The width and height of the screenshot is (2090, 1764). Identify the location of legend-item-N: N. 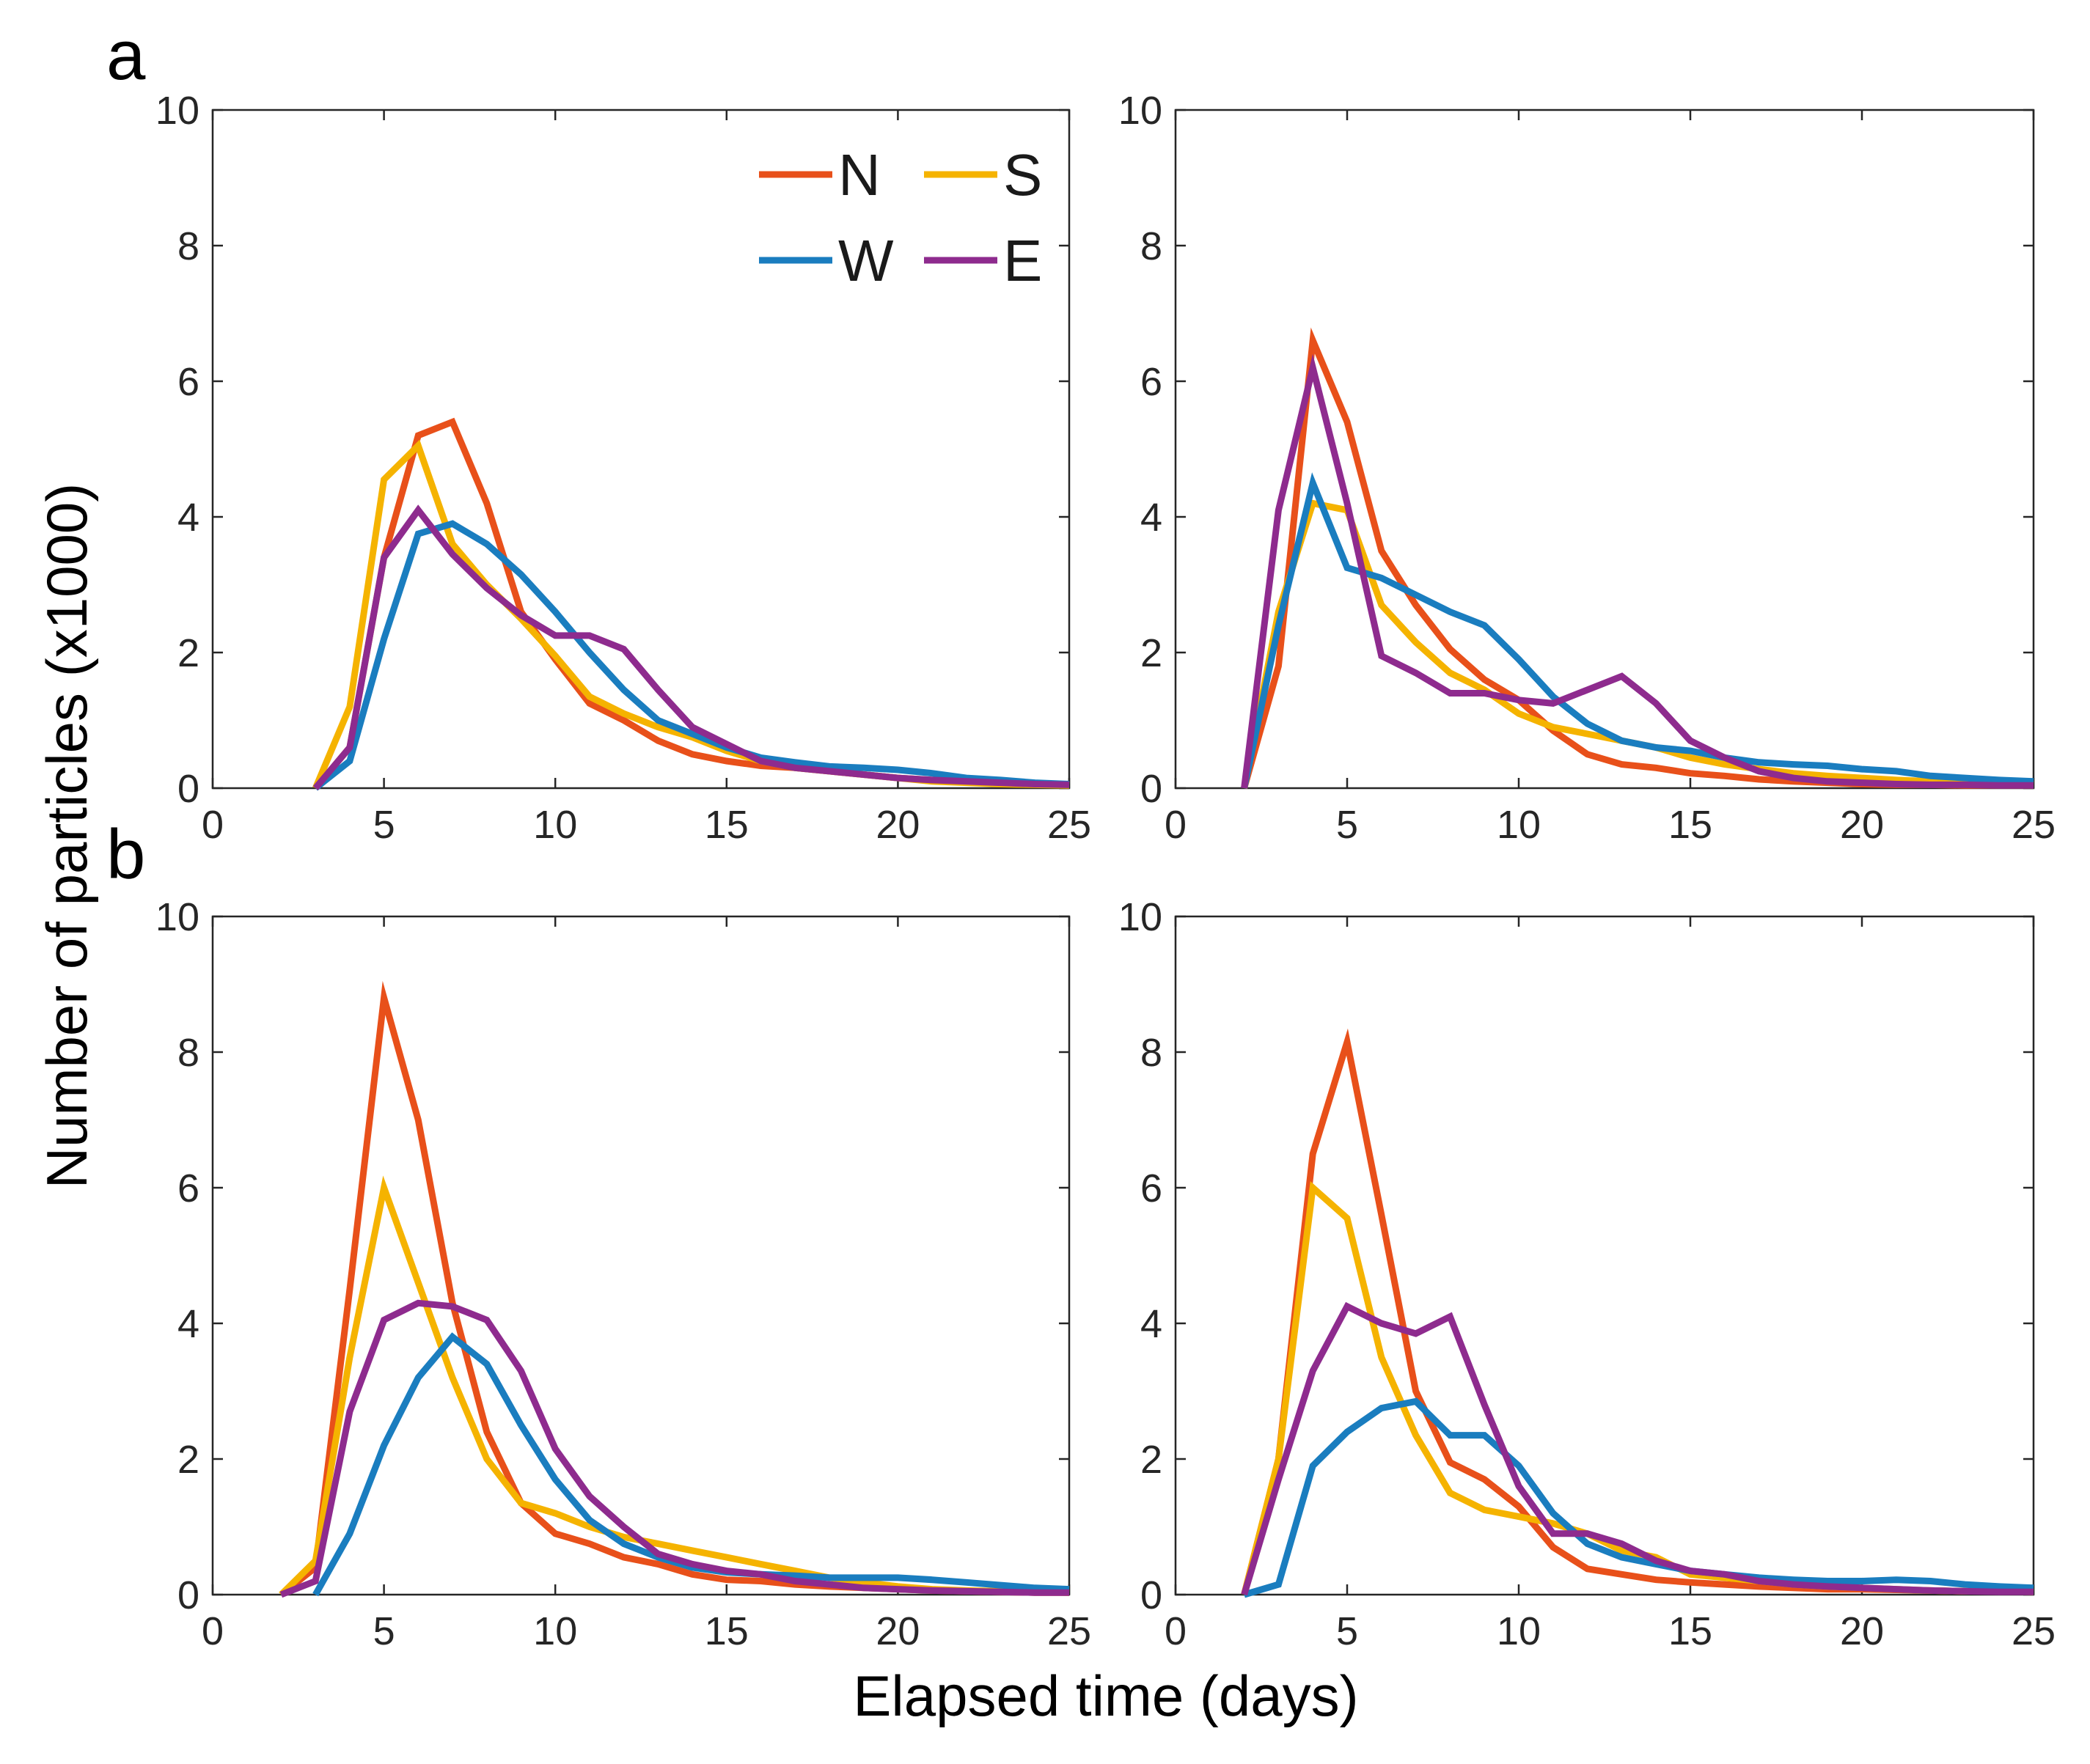
(820, 174).